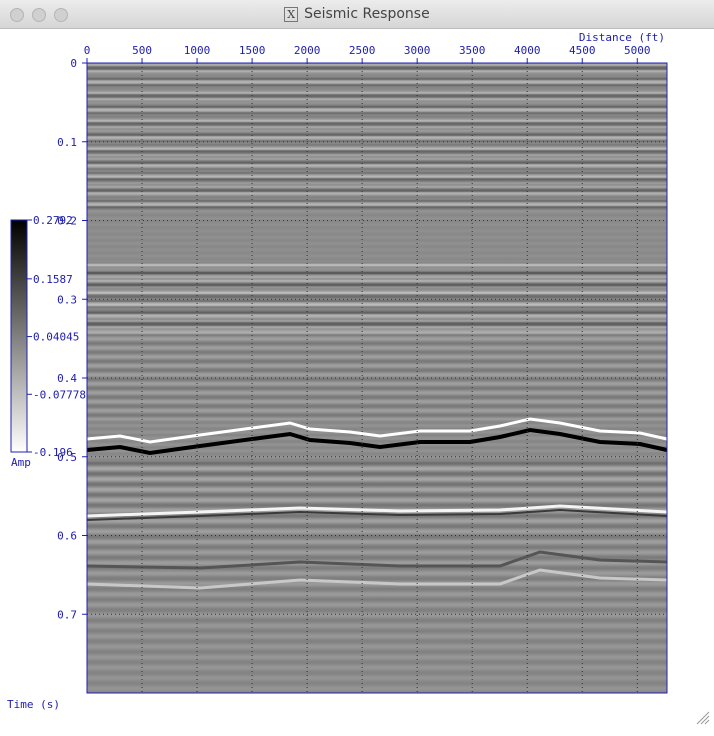  I want to click on y-tick-label: 0, so click(73, 63).